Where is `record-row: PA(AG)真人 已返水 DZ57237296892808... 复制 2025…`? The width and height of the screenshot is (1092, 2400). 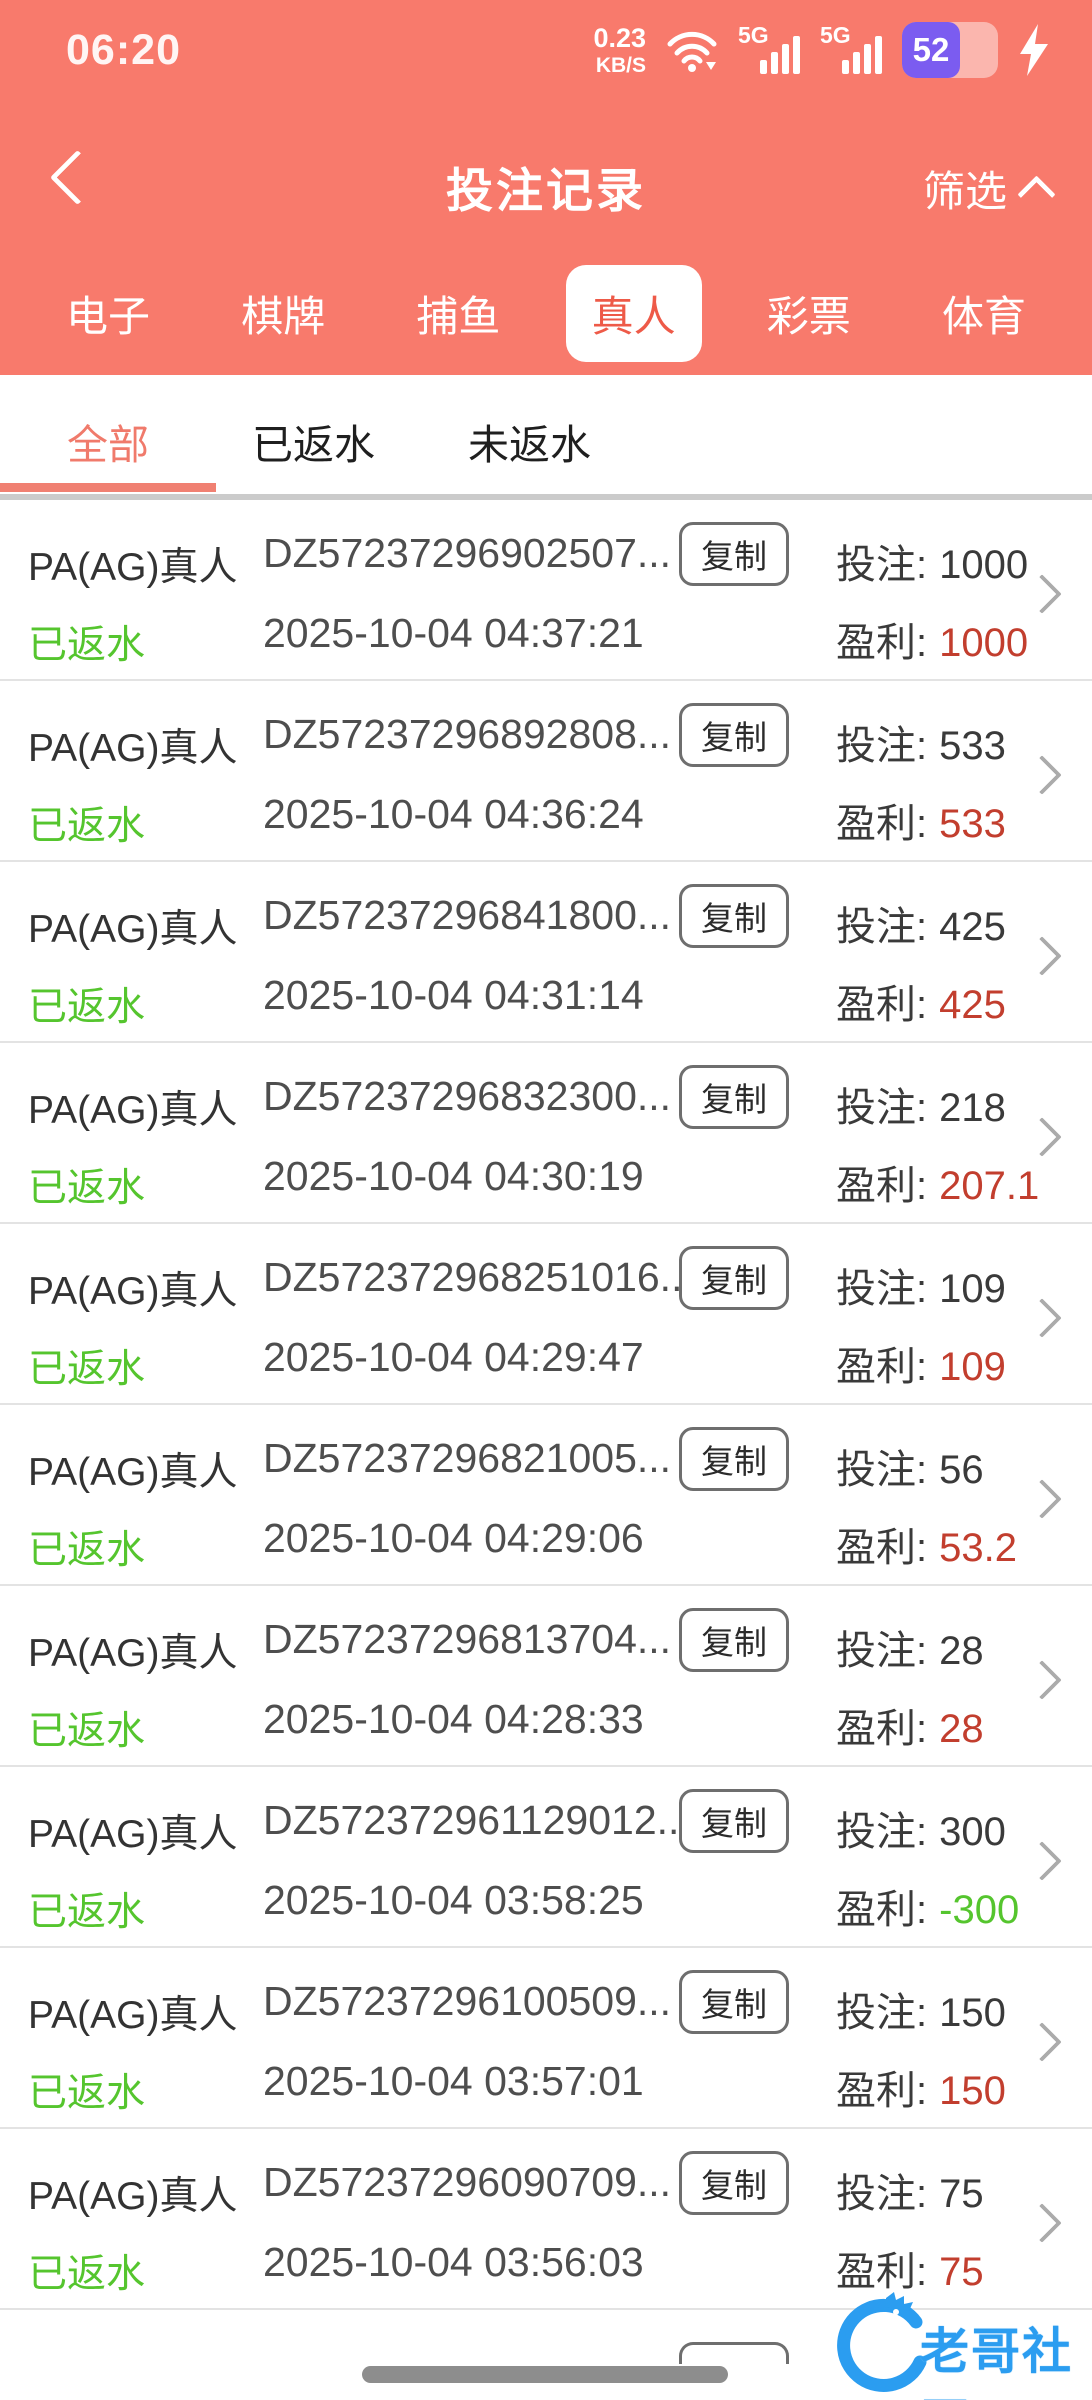
record-row: PA(AG)真人 已返水 DZ57237296892808... 复制 2025… is located at coordinates (546, 771).